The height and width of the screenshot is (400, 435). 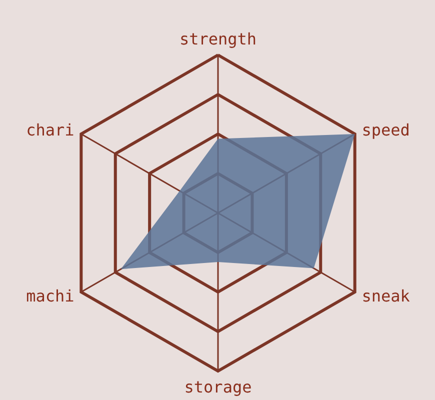 I want to click on spoke-label: storage, so click(x=218, y=387).